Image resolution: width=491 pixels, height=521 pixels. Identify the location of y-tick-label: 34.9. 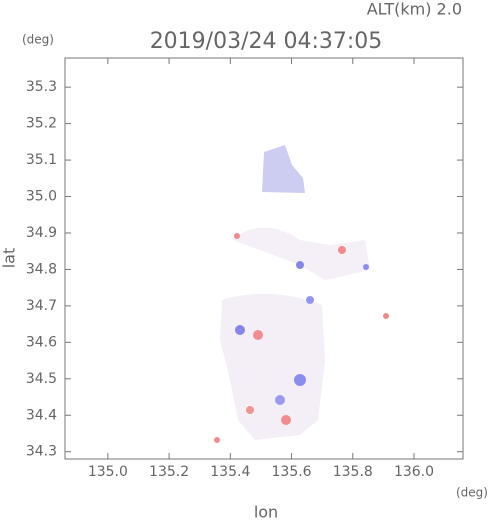
(41, 233).